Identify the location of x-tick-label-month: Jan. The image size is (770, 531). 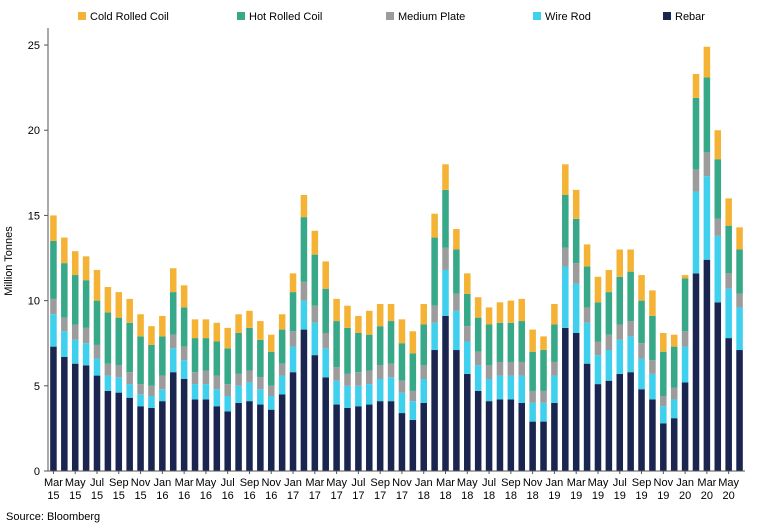
(424, 483).